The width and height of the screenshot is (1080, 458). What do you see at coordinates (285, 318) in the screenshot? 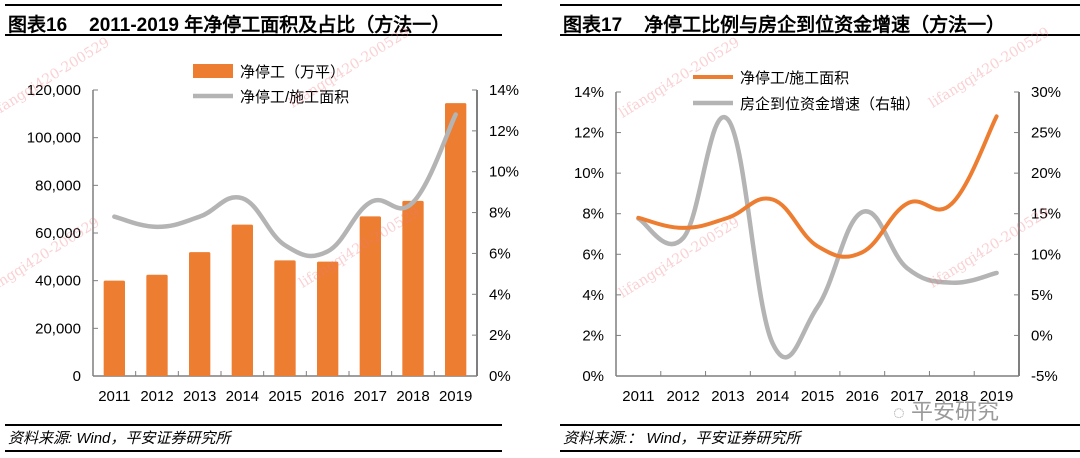
I see `bar-2015` at bounding box center [285, 318].